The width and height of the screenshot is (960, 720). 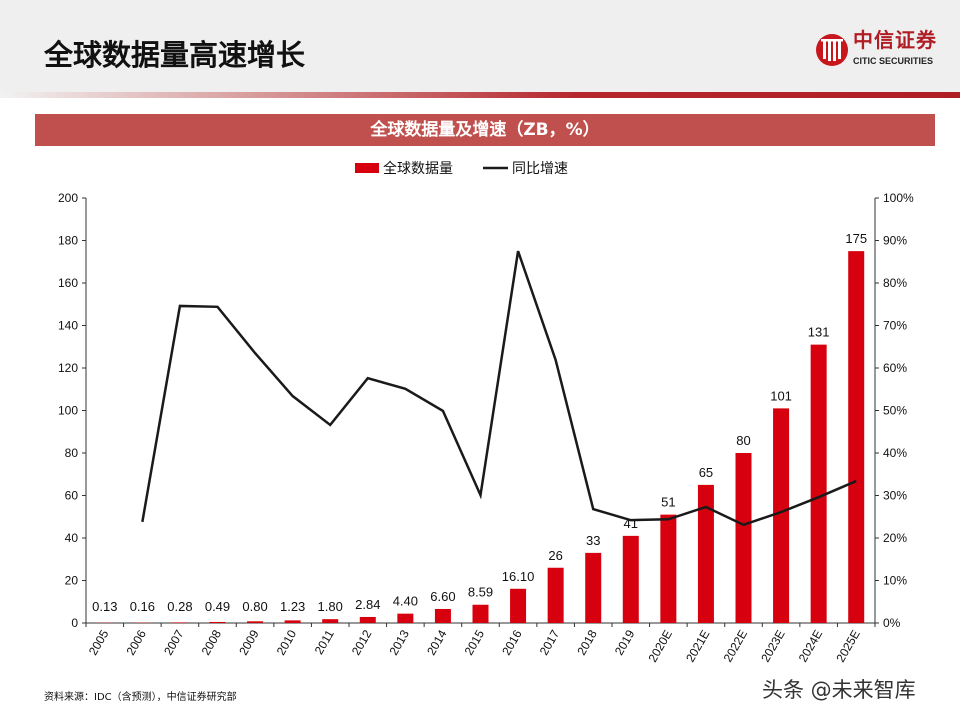 What do you see at coordinates (895, 283) in the screenshot?
I see `right-tick-label: 80%` at bounding box center [895, 283].